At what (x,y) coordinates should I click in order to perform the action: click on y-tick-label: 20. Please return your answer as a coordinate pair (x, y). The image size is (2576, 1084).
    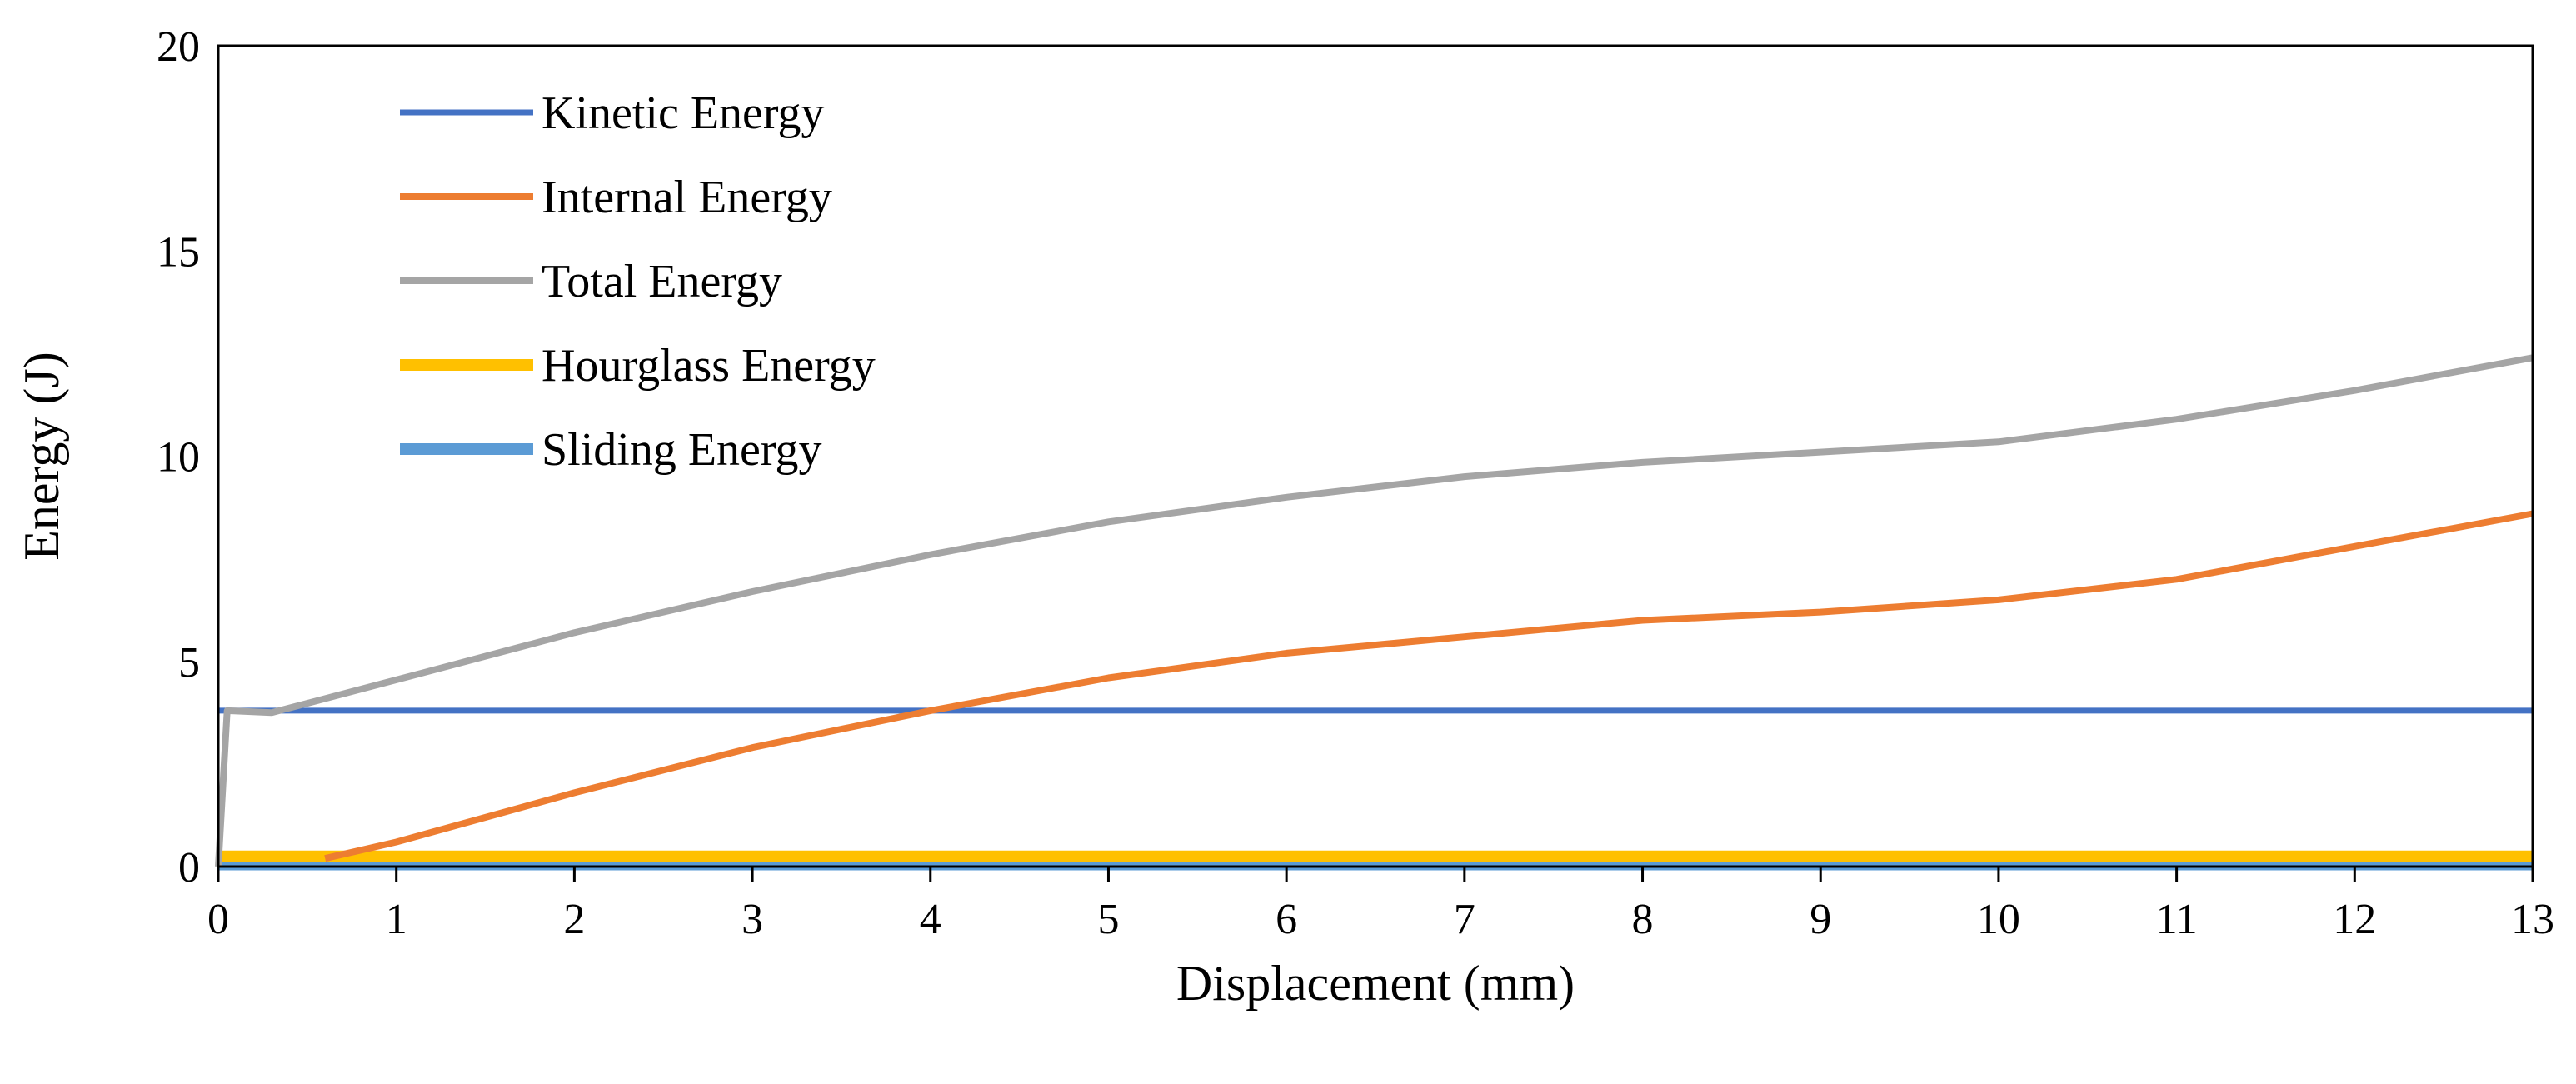
    Looking at the image, I should click on (178, 47).